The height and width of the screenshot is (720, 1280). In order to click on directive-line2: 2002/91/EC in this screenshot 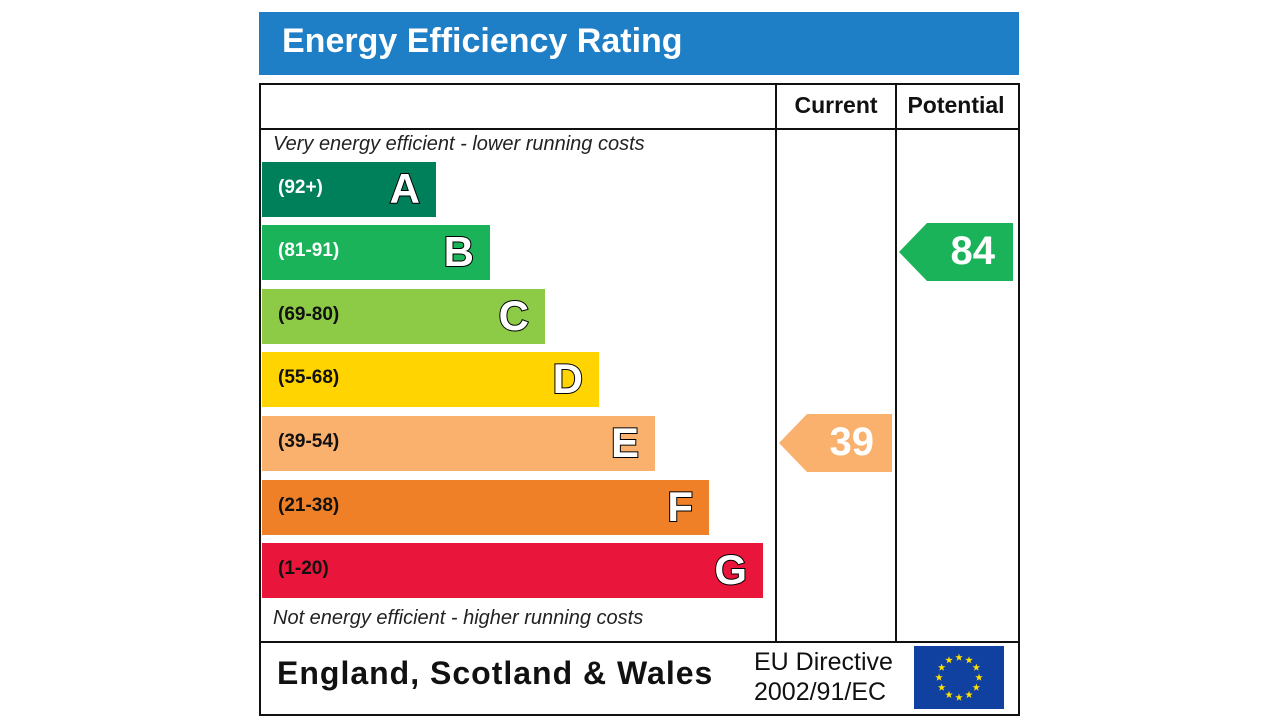, I will do `click(820, 692)`.